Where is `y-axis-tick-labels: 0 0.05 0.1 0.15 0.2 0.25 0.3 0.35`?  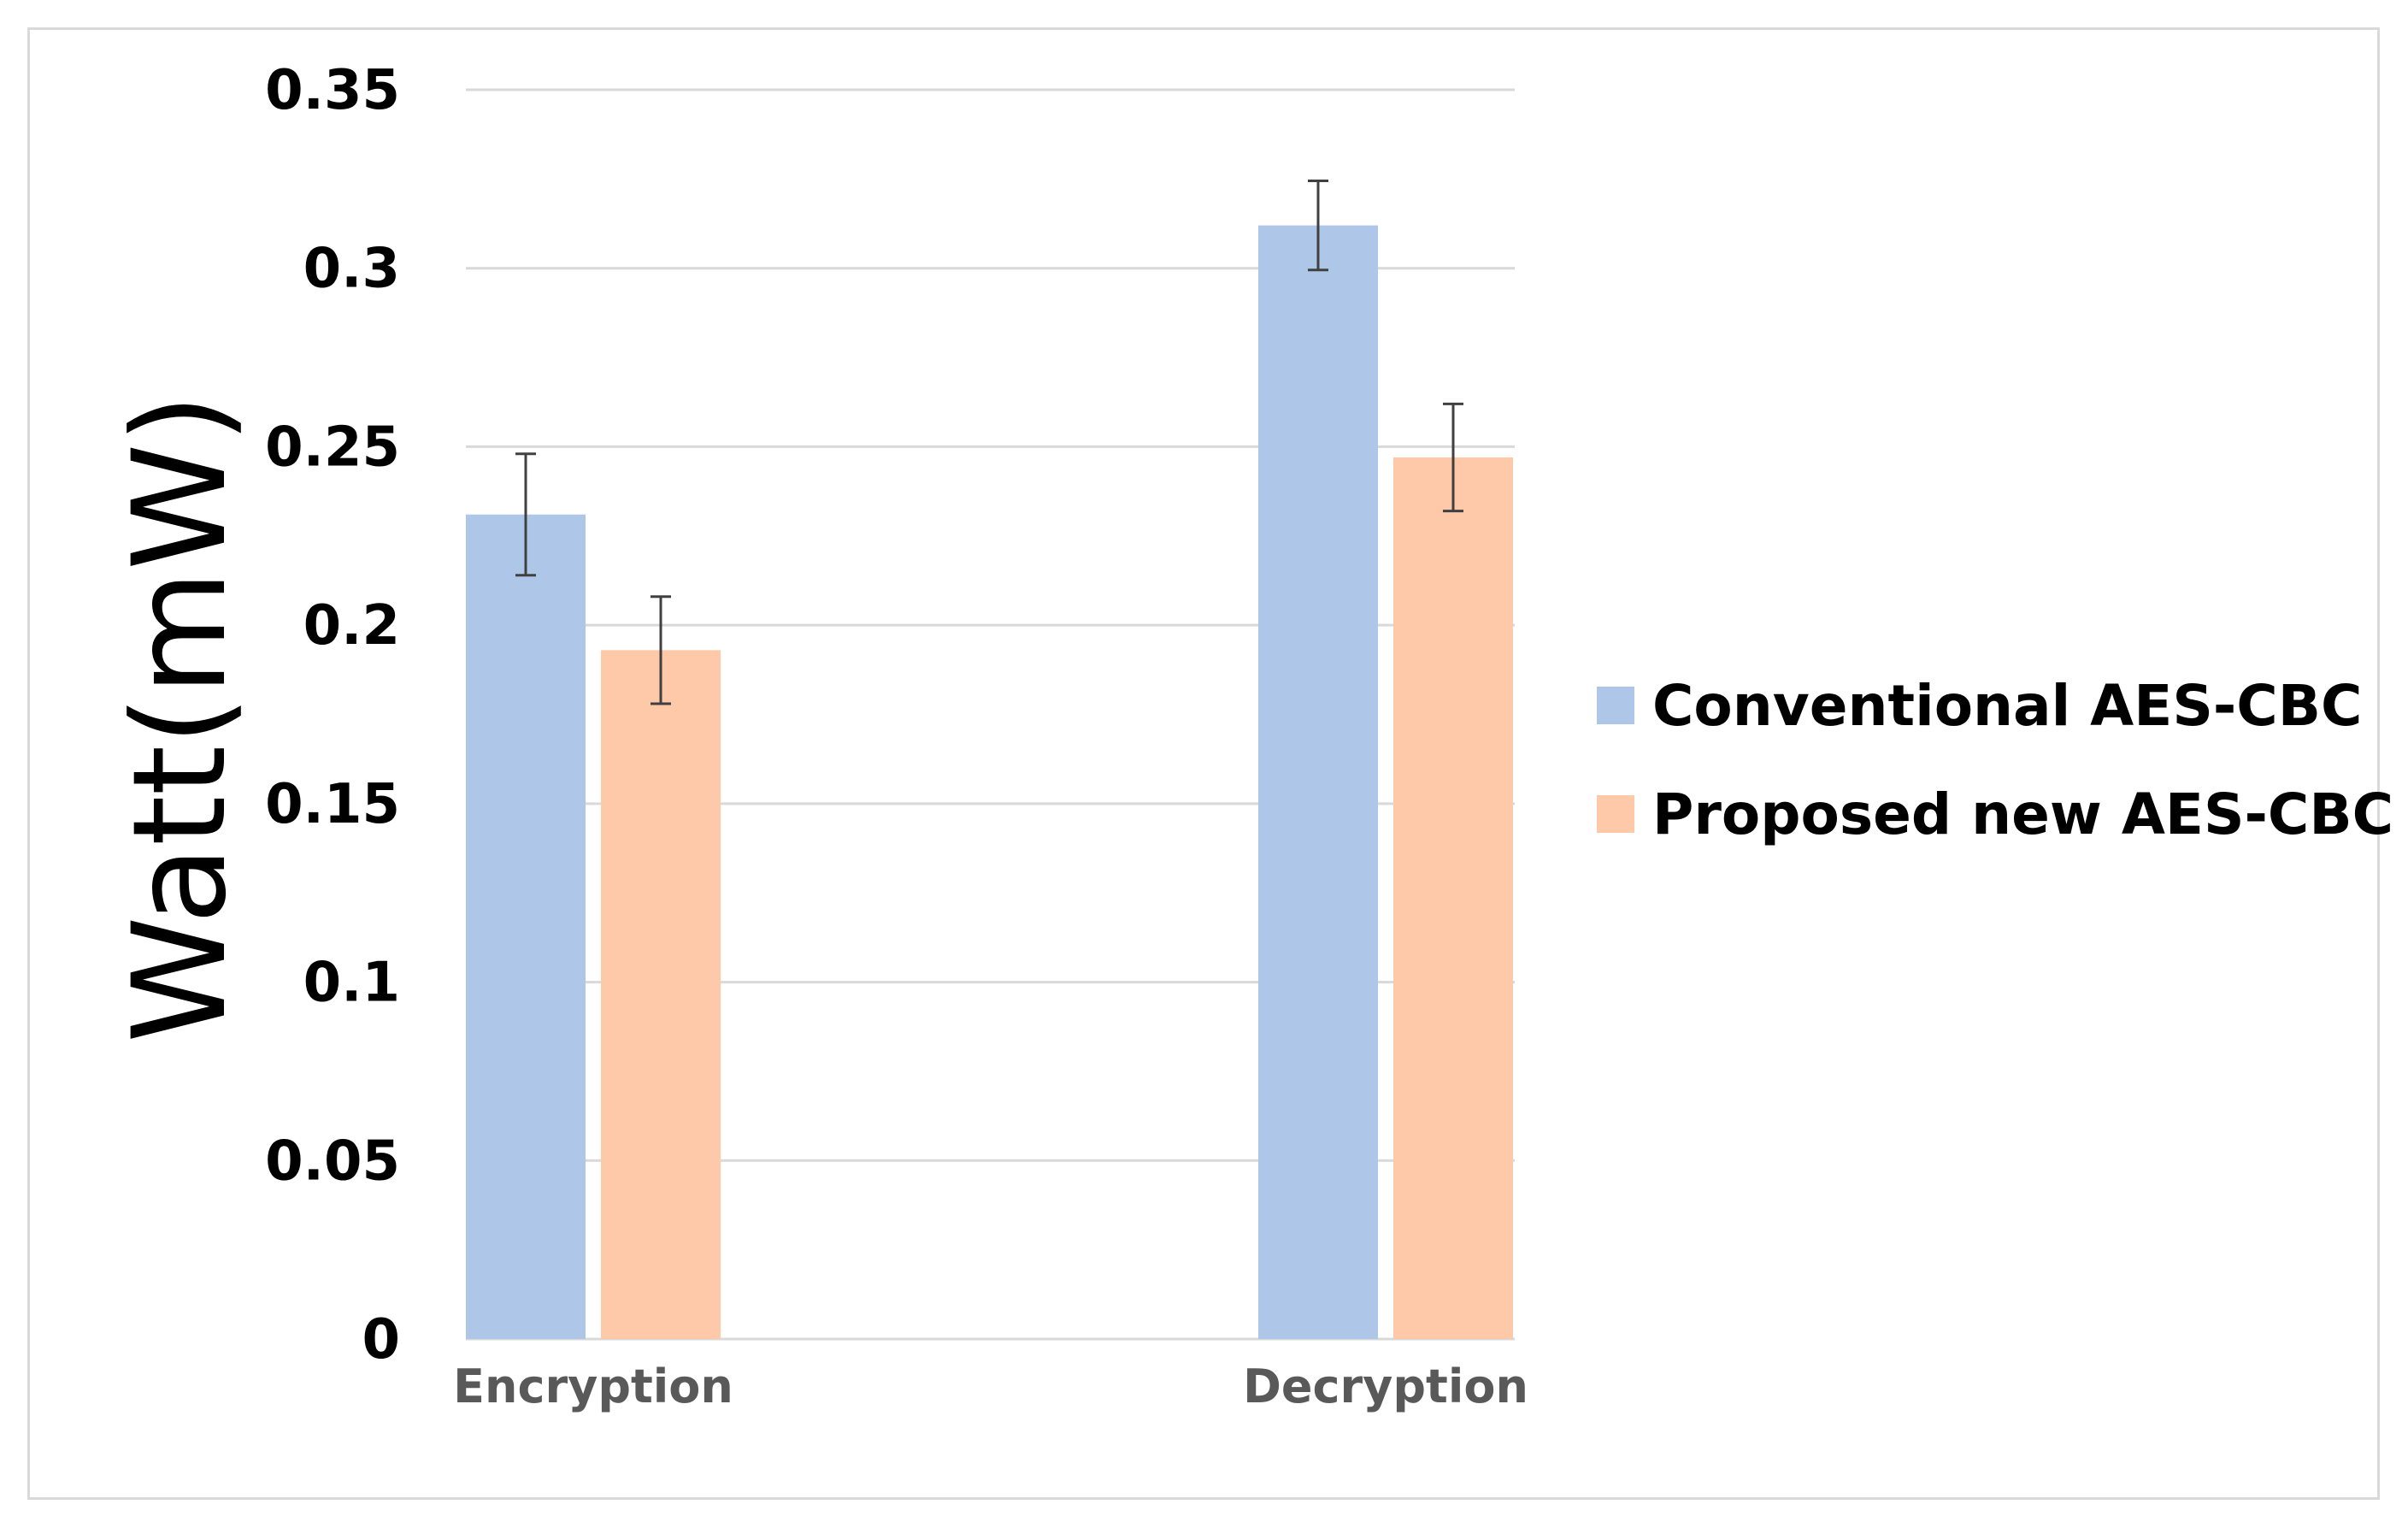
y-axis-tick-labels: 0 0.05 0.1 0.15 0.2 0.25 0.3 0.35 is located at coordinates (332, 715).